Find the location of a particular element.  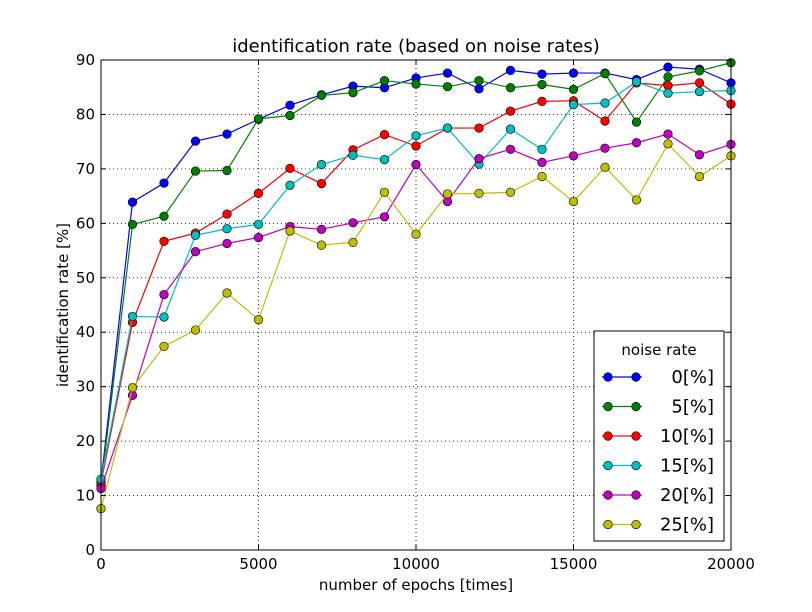

legend-label: 0[%] is located at coordinates (692, 377).